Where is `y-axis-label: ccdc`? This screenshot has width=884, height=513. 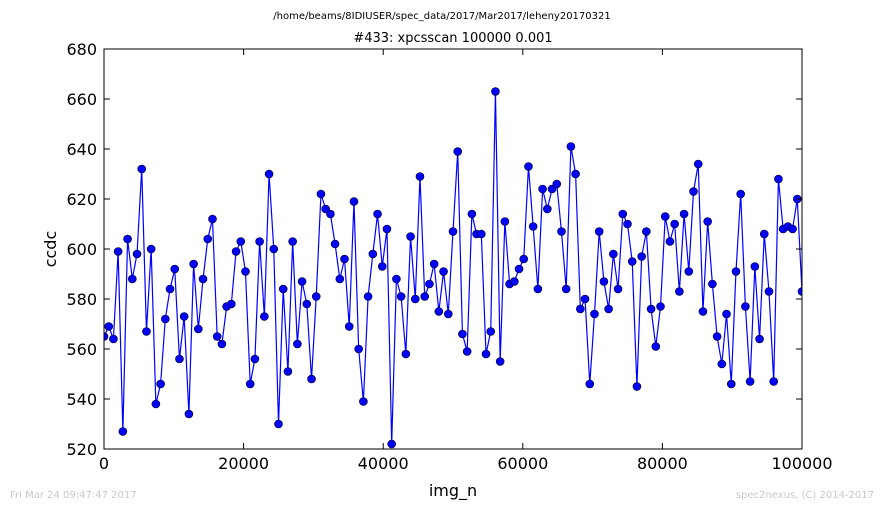
y-axis-label: ccdc is located at coordinates (50, 249).